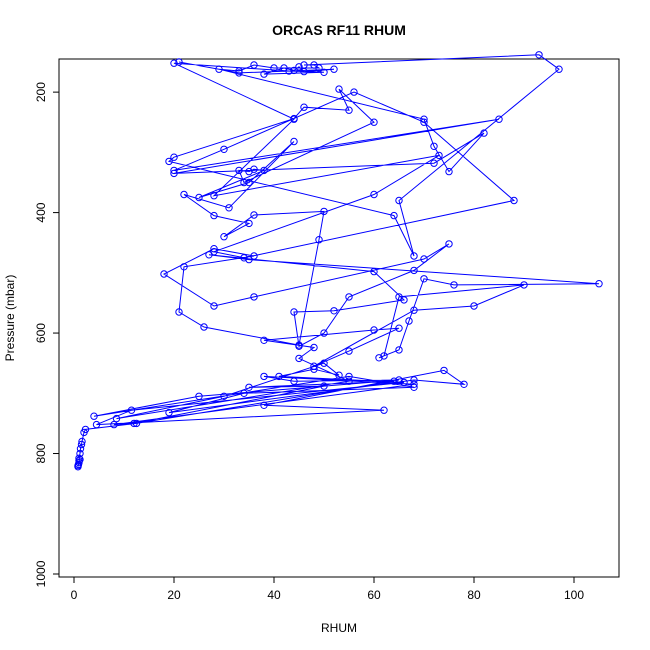  Describe the element at coordinates (274, 595) in the screenshot. I see `x-tick-label: 40` at that location.